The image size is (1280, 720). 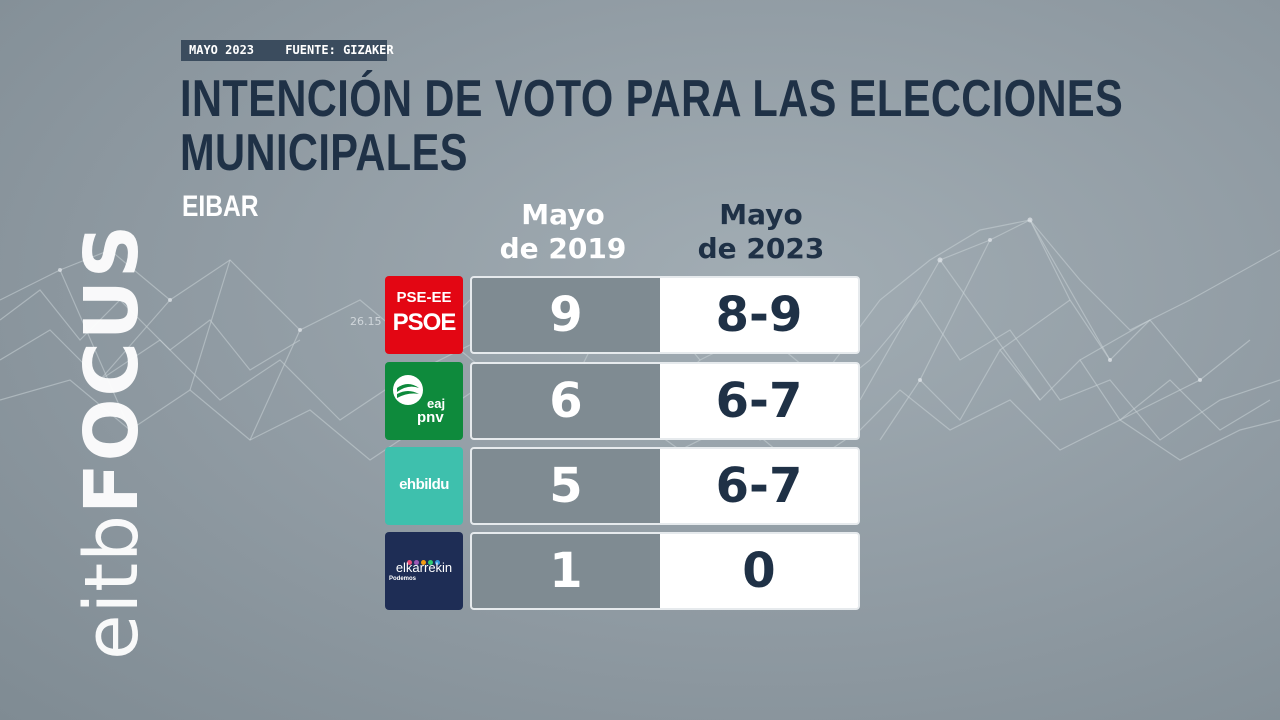 What do you see at coordinates (761, 248) in the screenshot?
I see `column-header-line: de 2023` at bounding box center [761, 248].